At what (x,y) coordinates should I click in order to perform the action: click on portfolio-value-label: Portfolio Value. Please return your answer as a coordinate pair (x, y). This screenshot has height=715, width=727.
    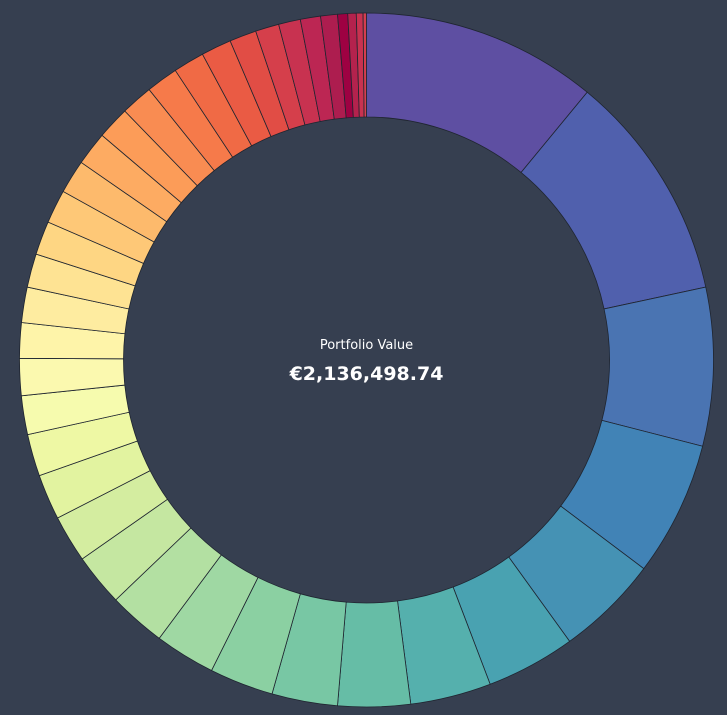
    Looking at the image, I should click on (366, 345).